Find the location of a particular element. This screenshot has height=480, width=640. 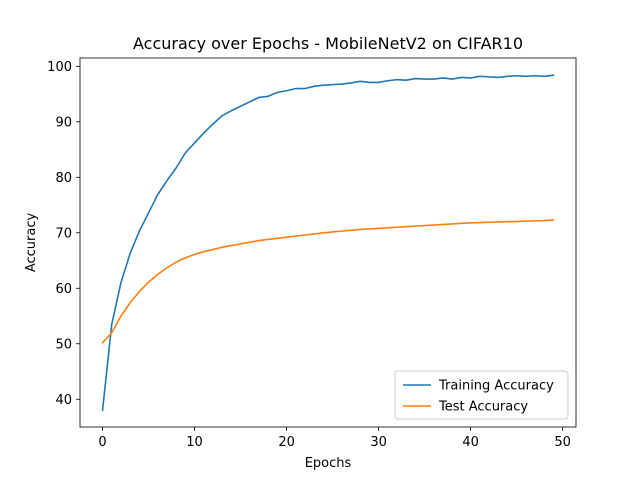

legend: Training Accuracy Test Accuracy is located at coordinates (481, 395).